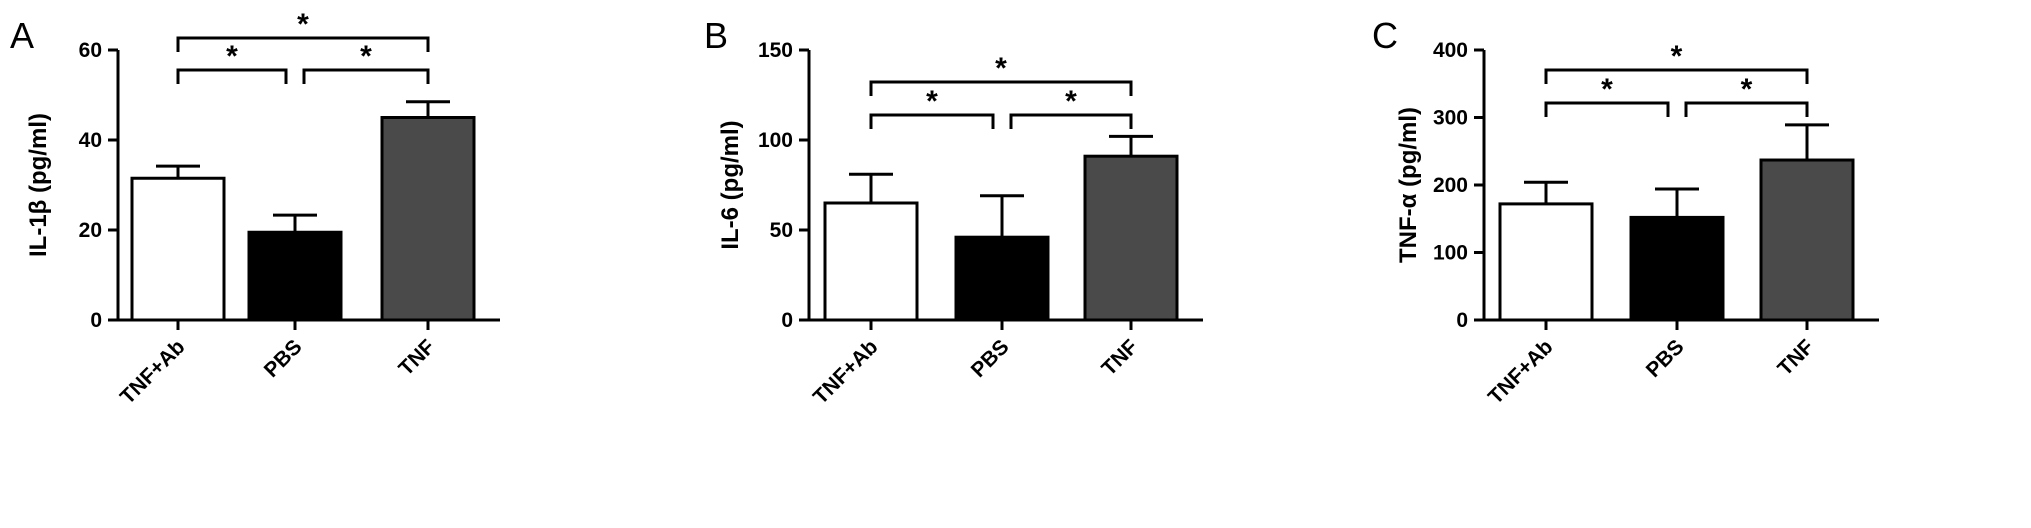 This screenshot has height=528, width=2031. Describe the element at coordinates (90, 230) in the screenshot. I see `y-tick-label: 20` at that location.